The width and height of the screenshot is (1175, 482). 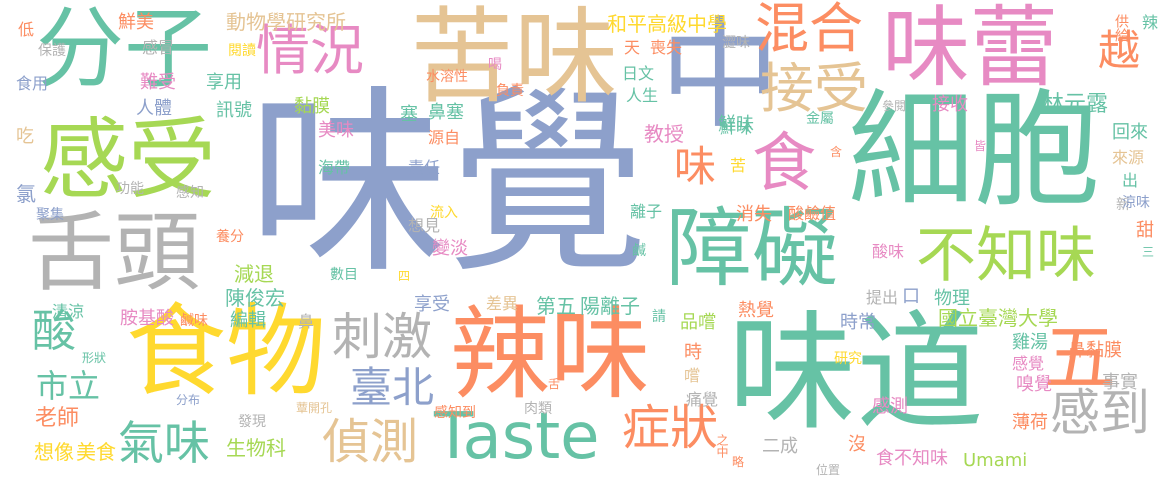 What do you see at coordinates (286, 22) in the screenshot?
I see `word-dongwuxue: 動物學研究所` at bounding box center [286, 22].